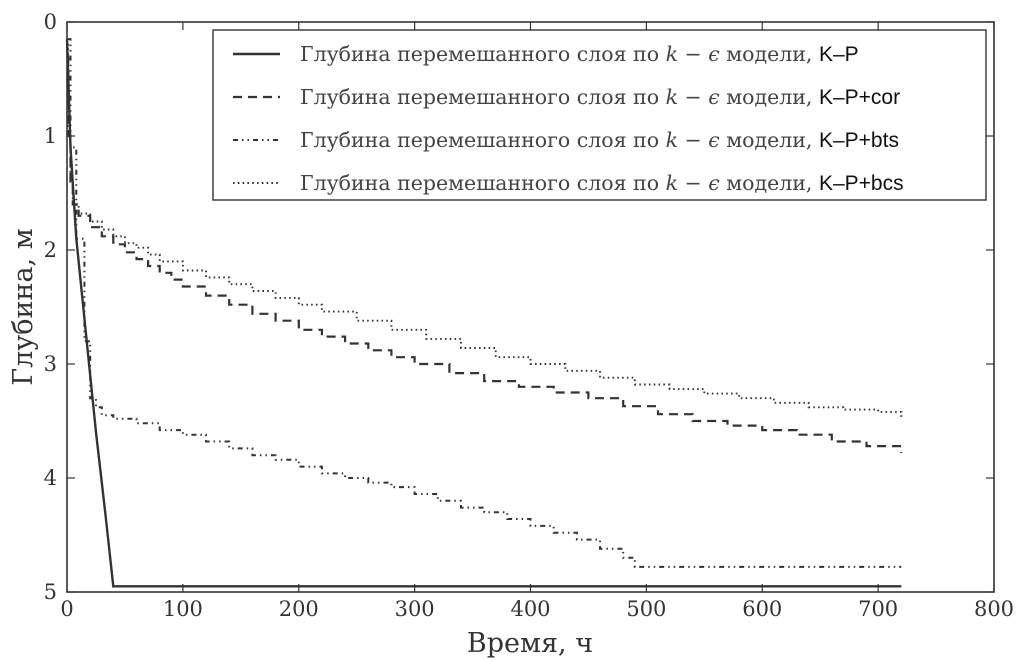 The height and width of the screenshot is (661, 1024). What do you see at coordinates (415, 609) in the screenshot?
I see `x-tick-label: 300` at bounding box center [415, 609].